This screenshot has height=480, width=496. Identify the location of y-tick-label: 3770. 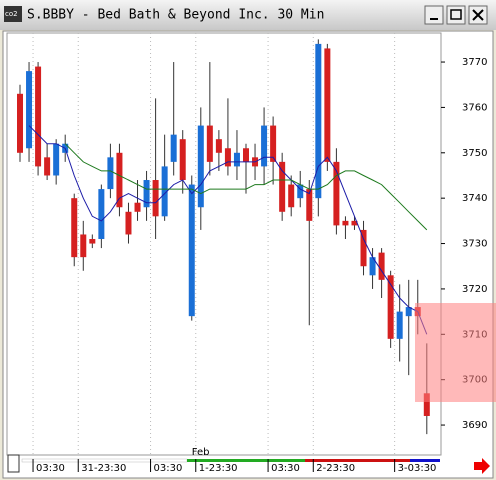
(474, 62).